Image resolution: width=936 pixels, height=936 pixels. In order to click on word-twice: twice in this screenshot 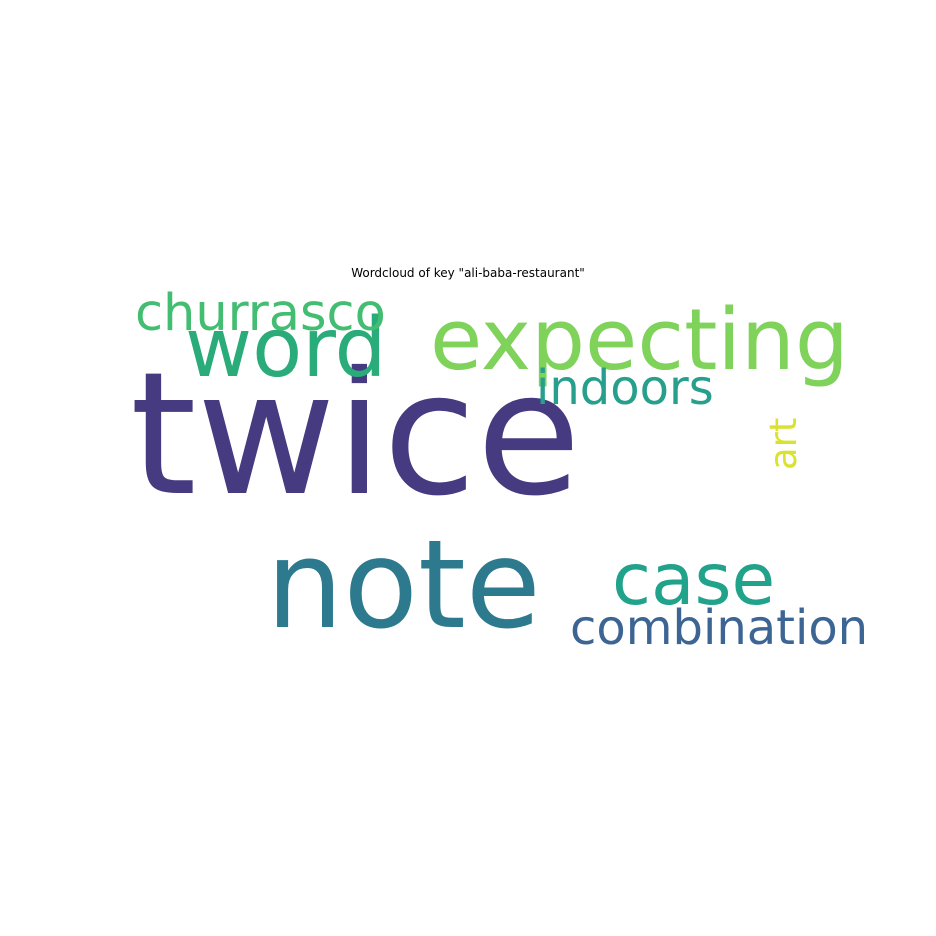, I will do `click(355, 435)`.